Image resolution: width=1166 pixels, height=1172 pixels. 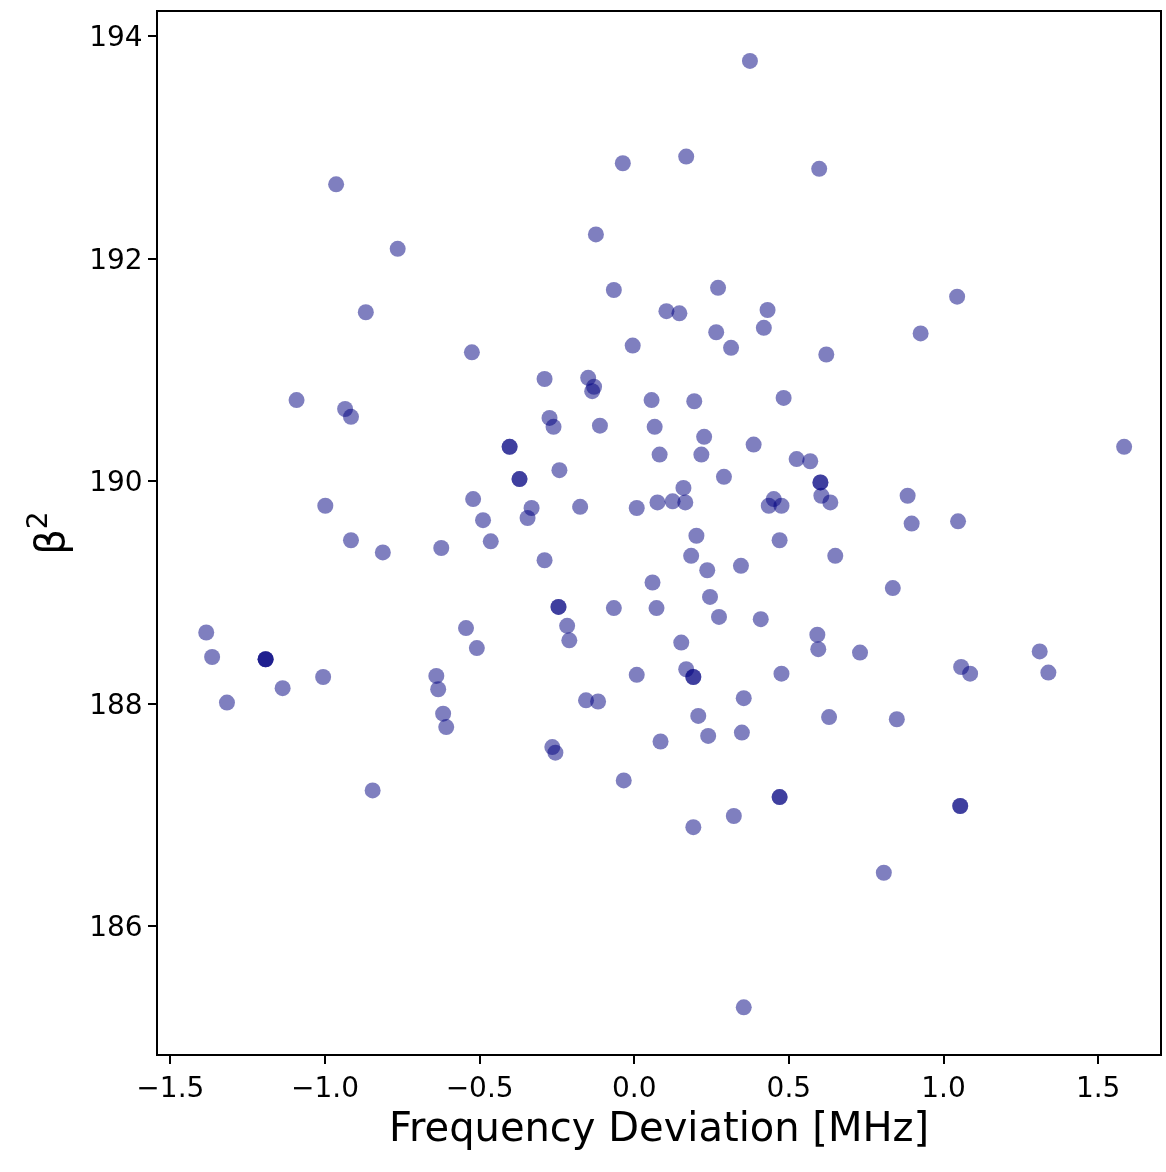 What do you see at coordinates (479, 1088) in the screenshot?
I see `x-tick-label: −0.5` at bounding box center [479, 1088].